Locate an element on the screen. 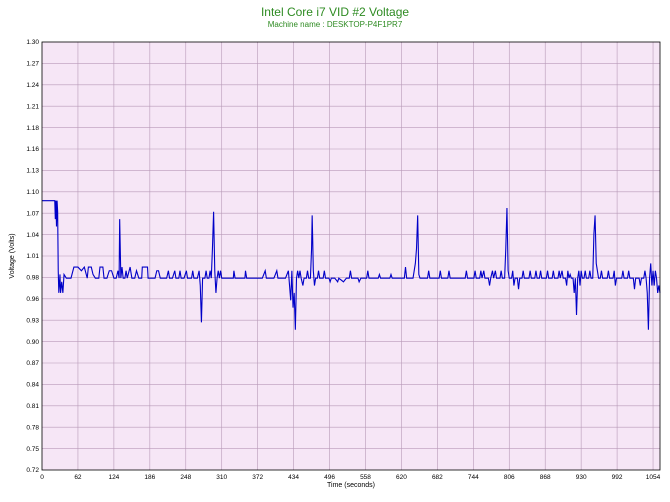  chart-title: Intel Core i7 VID #2 Voltage is located at coordinates (335, 12).